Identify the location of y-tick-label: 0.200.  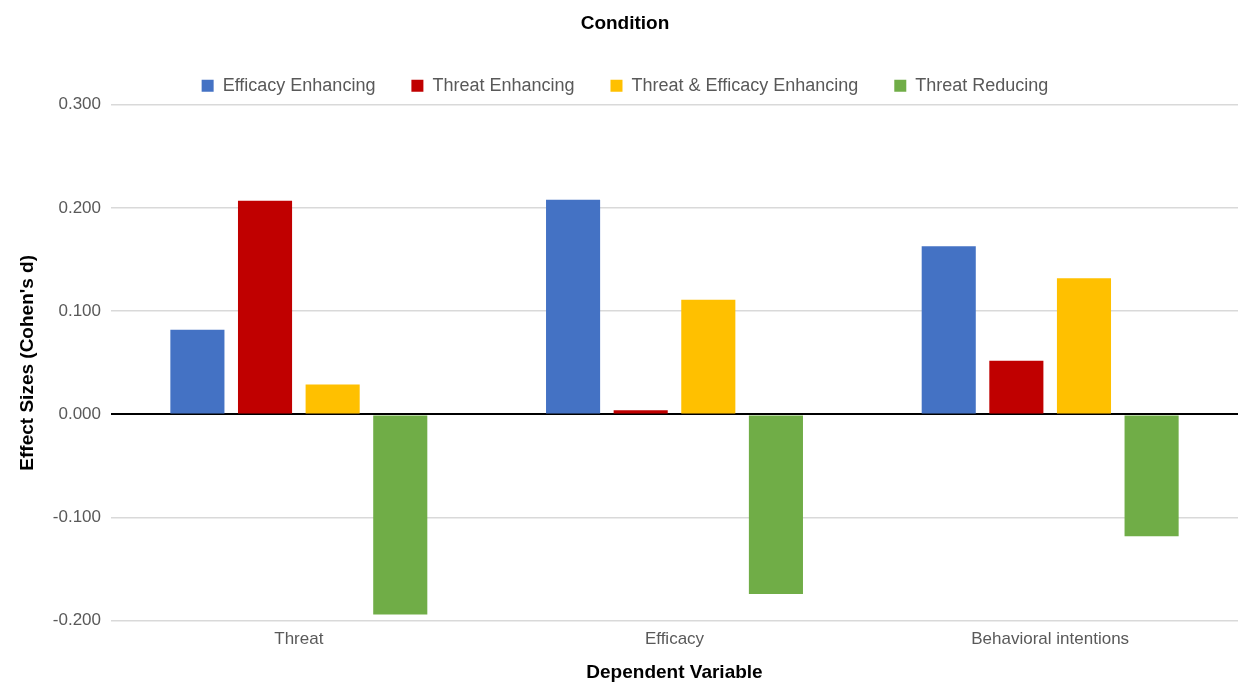
(79, 207).